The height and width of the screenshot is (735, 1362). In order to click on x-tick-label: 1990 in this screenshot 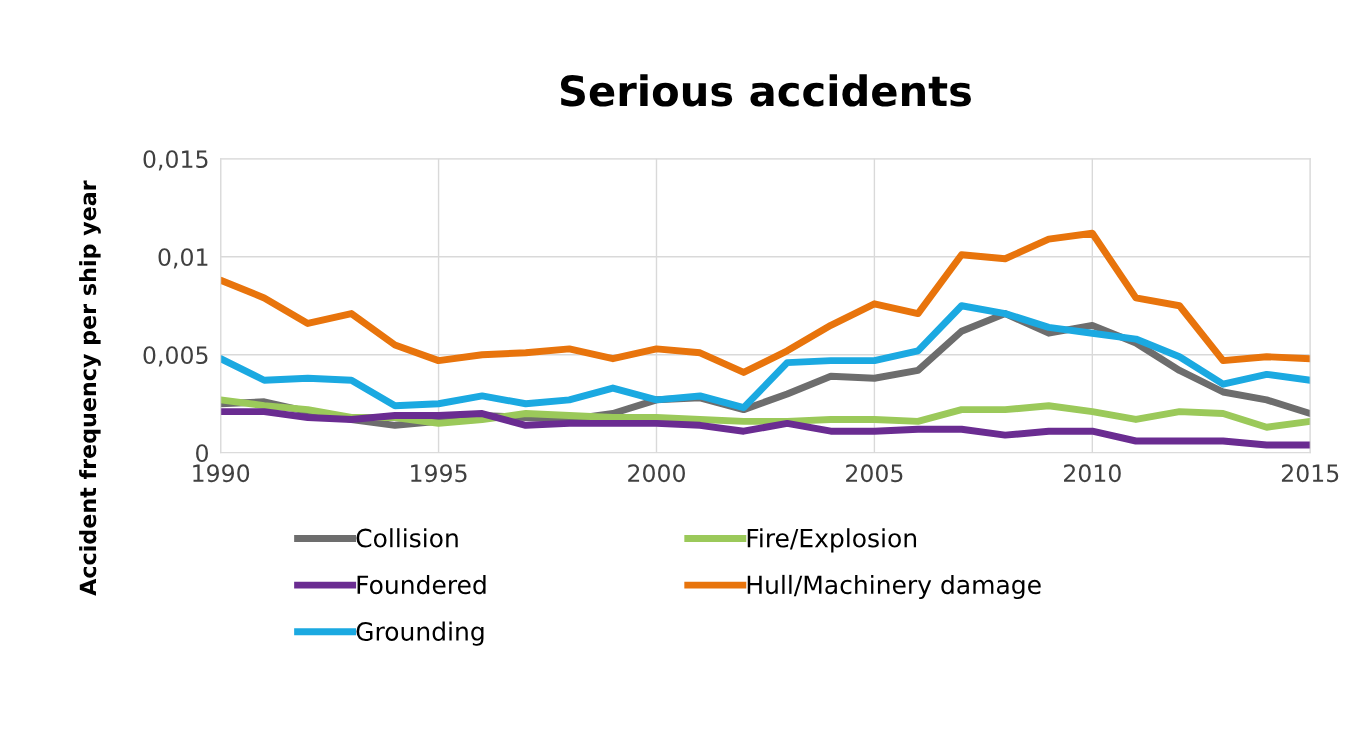, I will do `click(221, 473)`.